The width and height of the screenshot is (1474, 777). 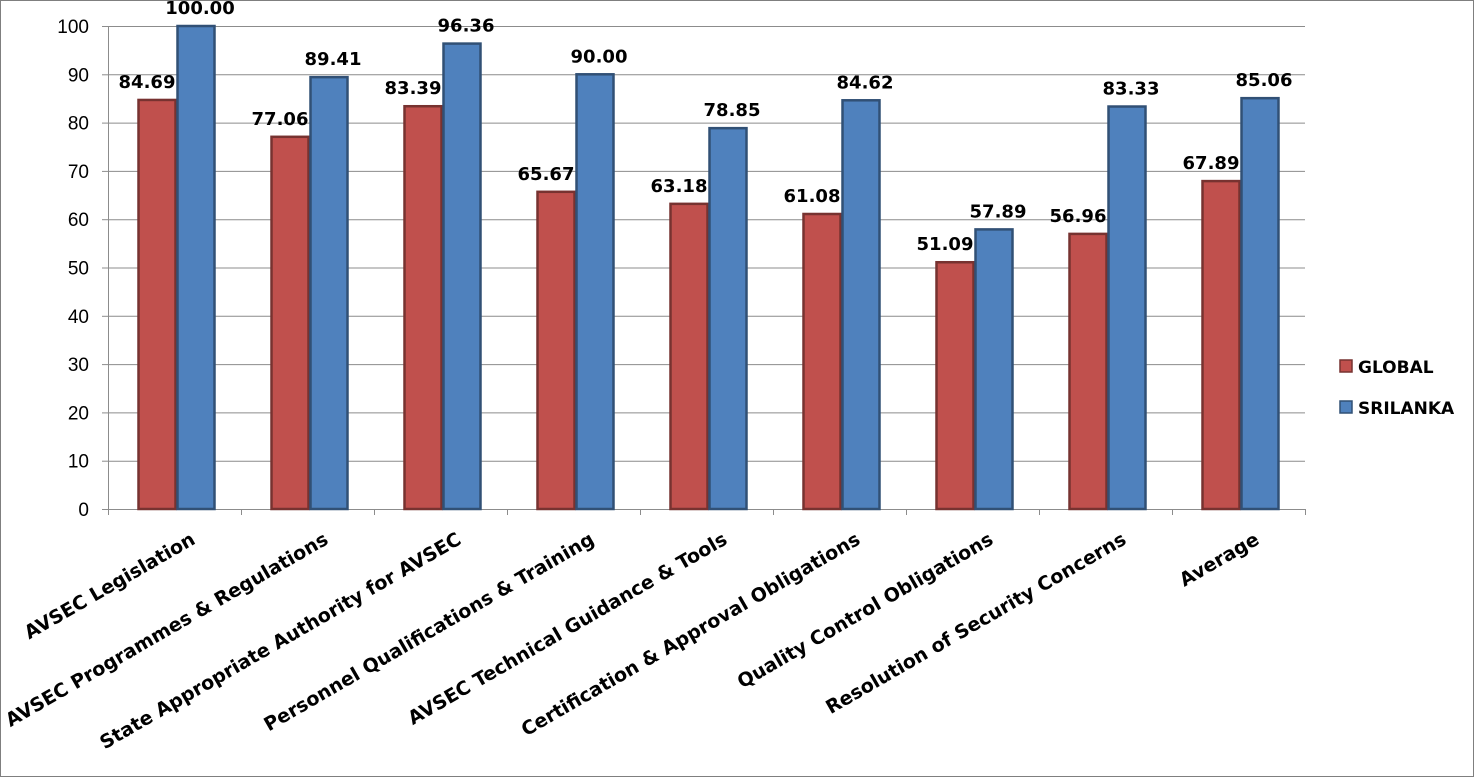 I want to click on data-label-global-5: 61.08, so click(x=812, y=196).